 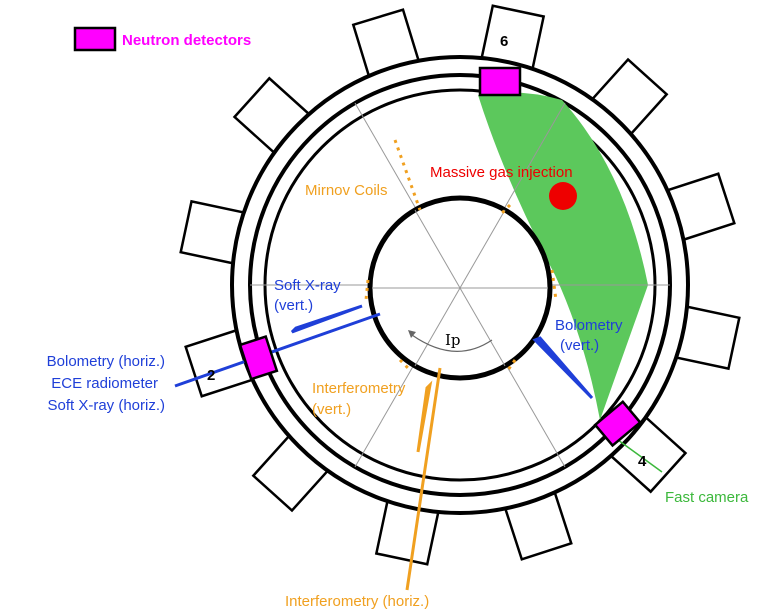 I want to click on label: Soft X-ray (horiz.), so click(x=106, y=405).